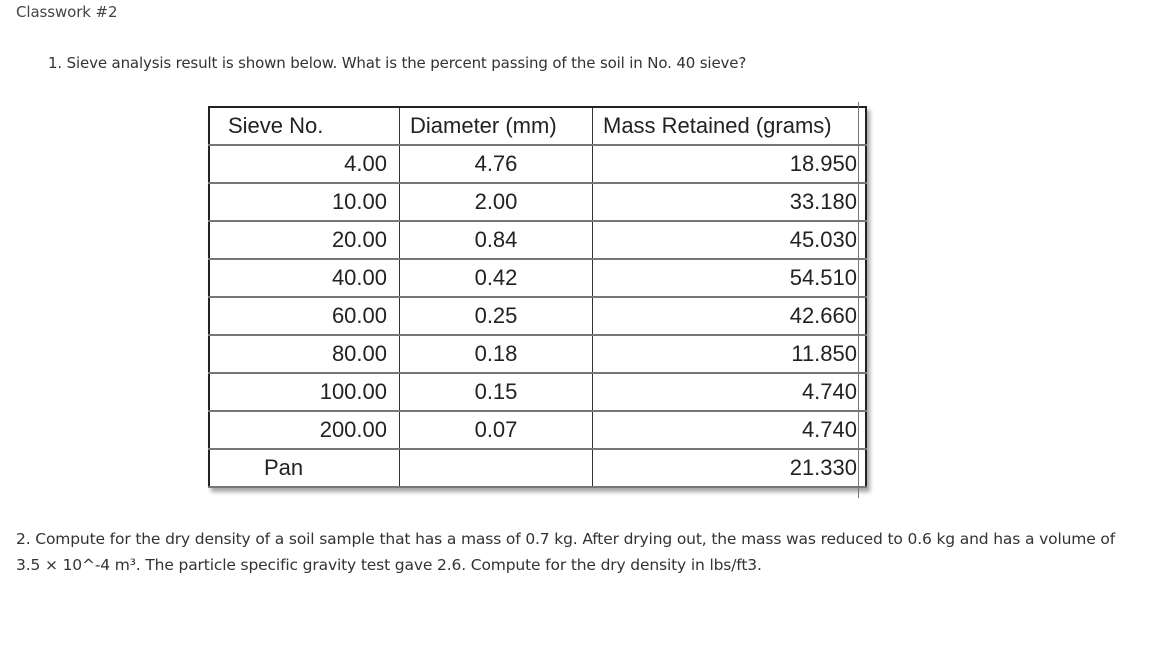 The width and height of the screenshot is (1152, 648). What do you see at coordinates (304, 126) in the screenshot?
I see `header-sieve-no: Sieve No.` at bounding box center [304, 126].